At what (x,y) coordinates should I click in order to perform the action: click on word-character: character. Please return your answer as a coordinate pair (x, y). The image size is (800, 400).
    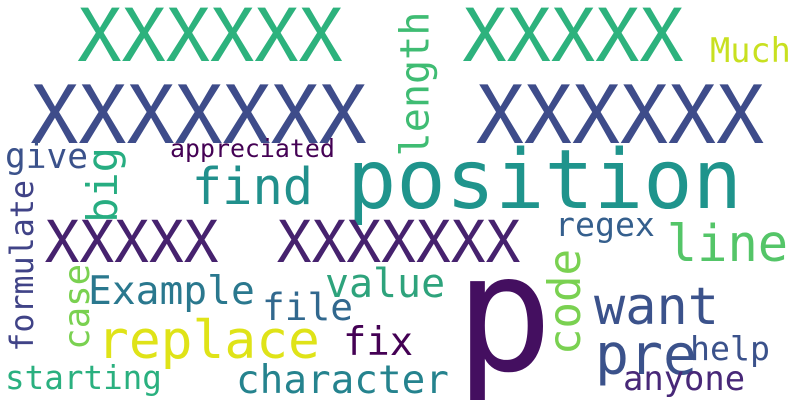
    Looking at the image, I should click on (342, 379).